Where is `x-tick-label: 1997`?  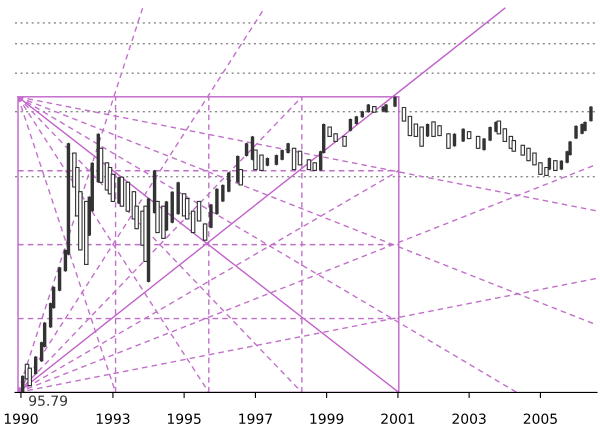 x-tick-label: 1997 is located at coordinates (255, 418).